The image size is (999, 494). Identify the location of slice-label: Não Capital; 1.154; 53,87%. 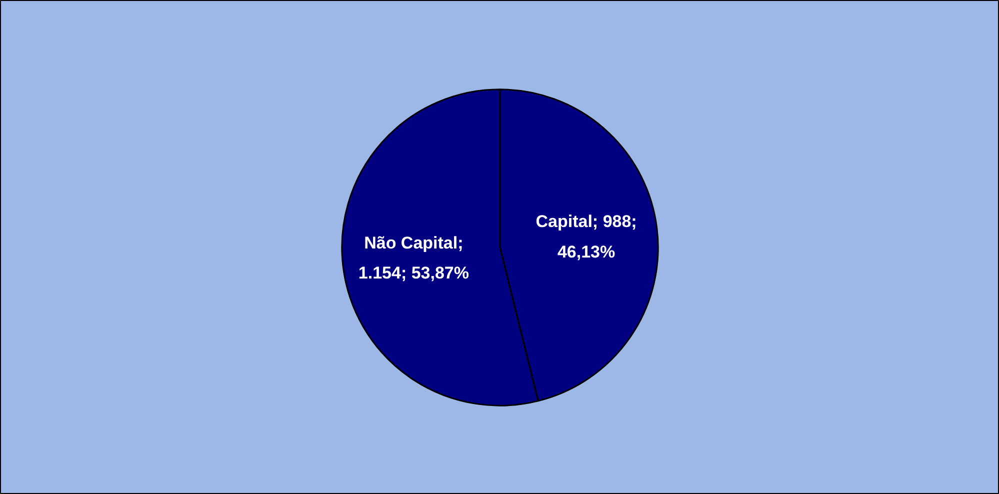
(413, 258).